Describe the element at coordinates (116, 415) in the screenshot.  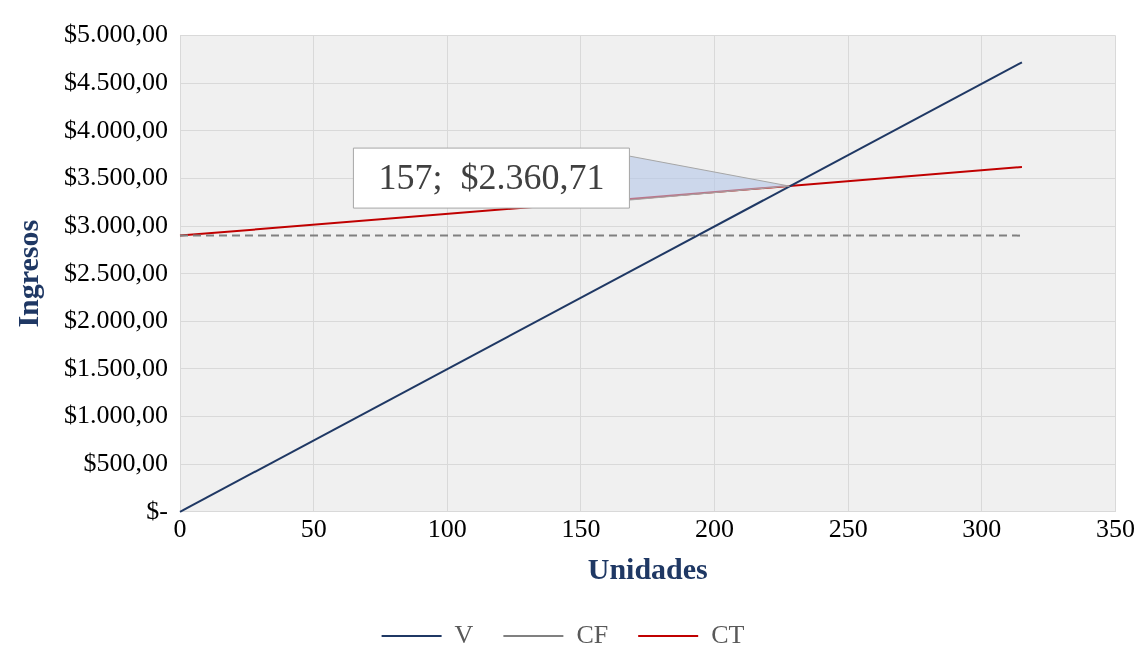
I see `y-tick-label: $1.000,00` at that location.